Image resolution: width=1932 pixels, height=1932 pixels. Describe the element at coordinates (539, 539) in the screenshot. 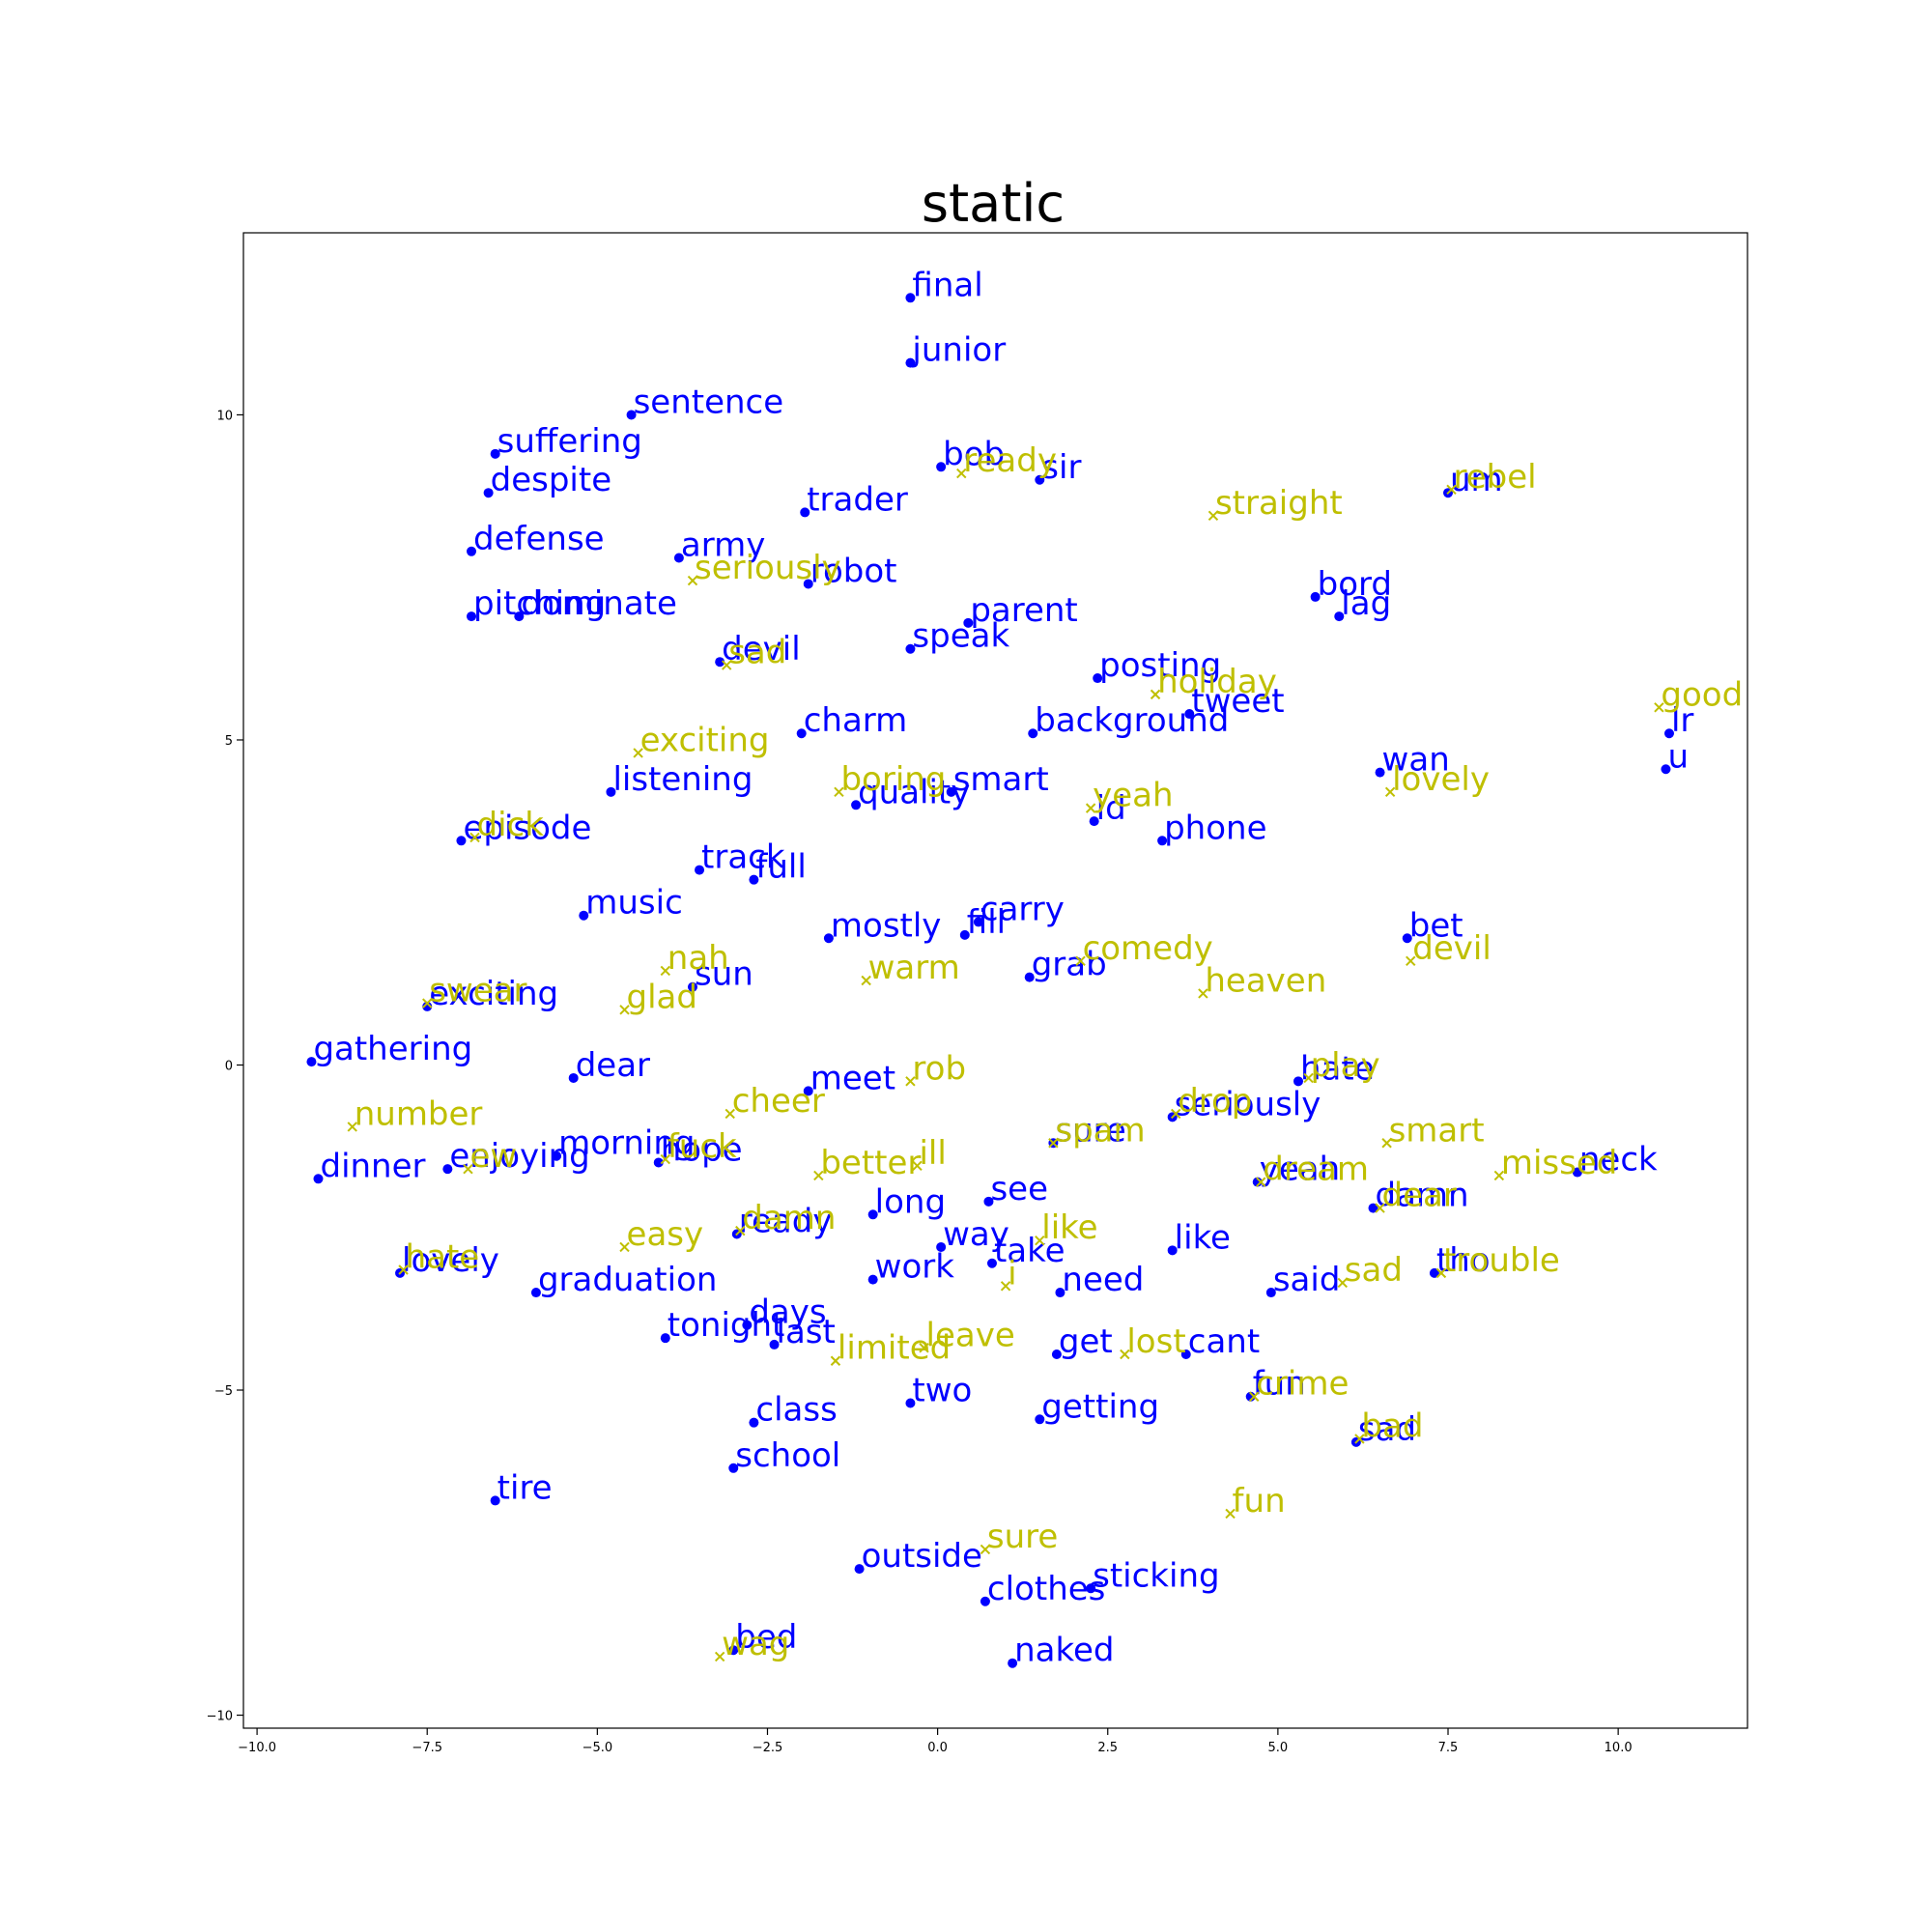

I see `data-point-label: defense` at that location.